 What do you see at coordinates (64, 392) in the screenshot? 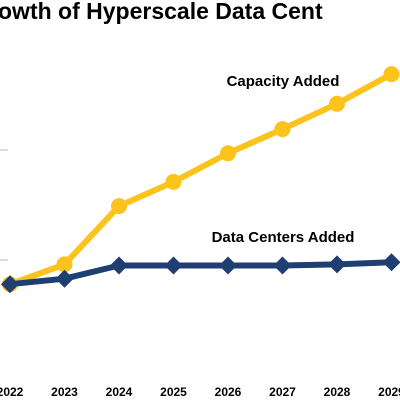
I see `x-tick-label: 2023` at bounding box center [64, 392].